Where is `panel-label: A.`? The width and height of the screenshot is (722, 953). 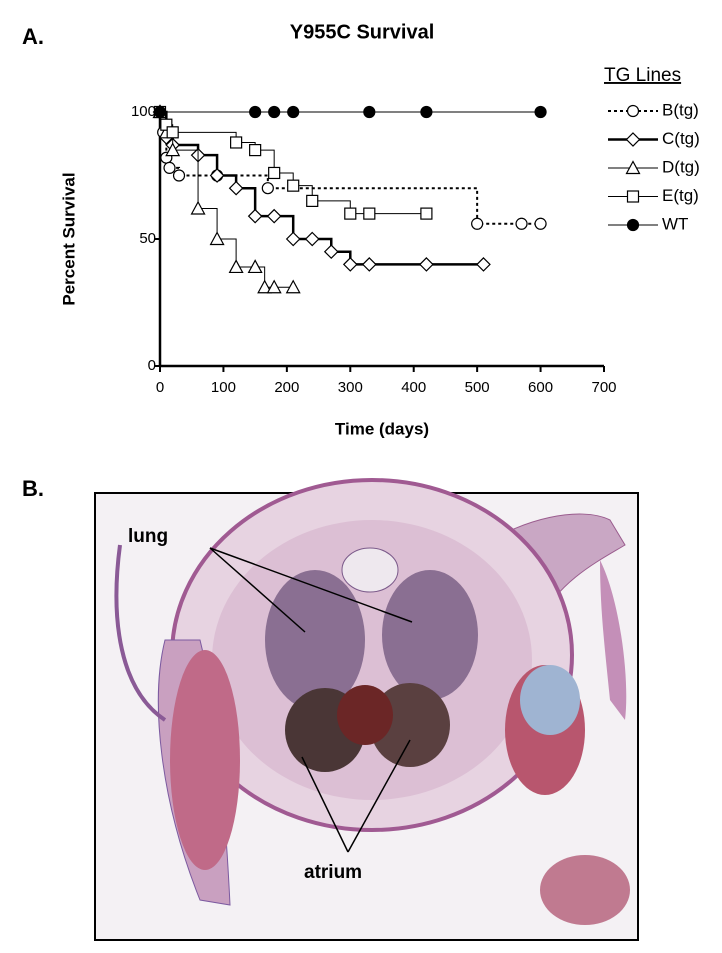 panel-label: A. is located at coordinates (33, 36).